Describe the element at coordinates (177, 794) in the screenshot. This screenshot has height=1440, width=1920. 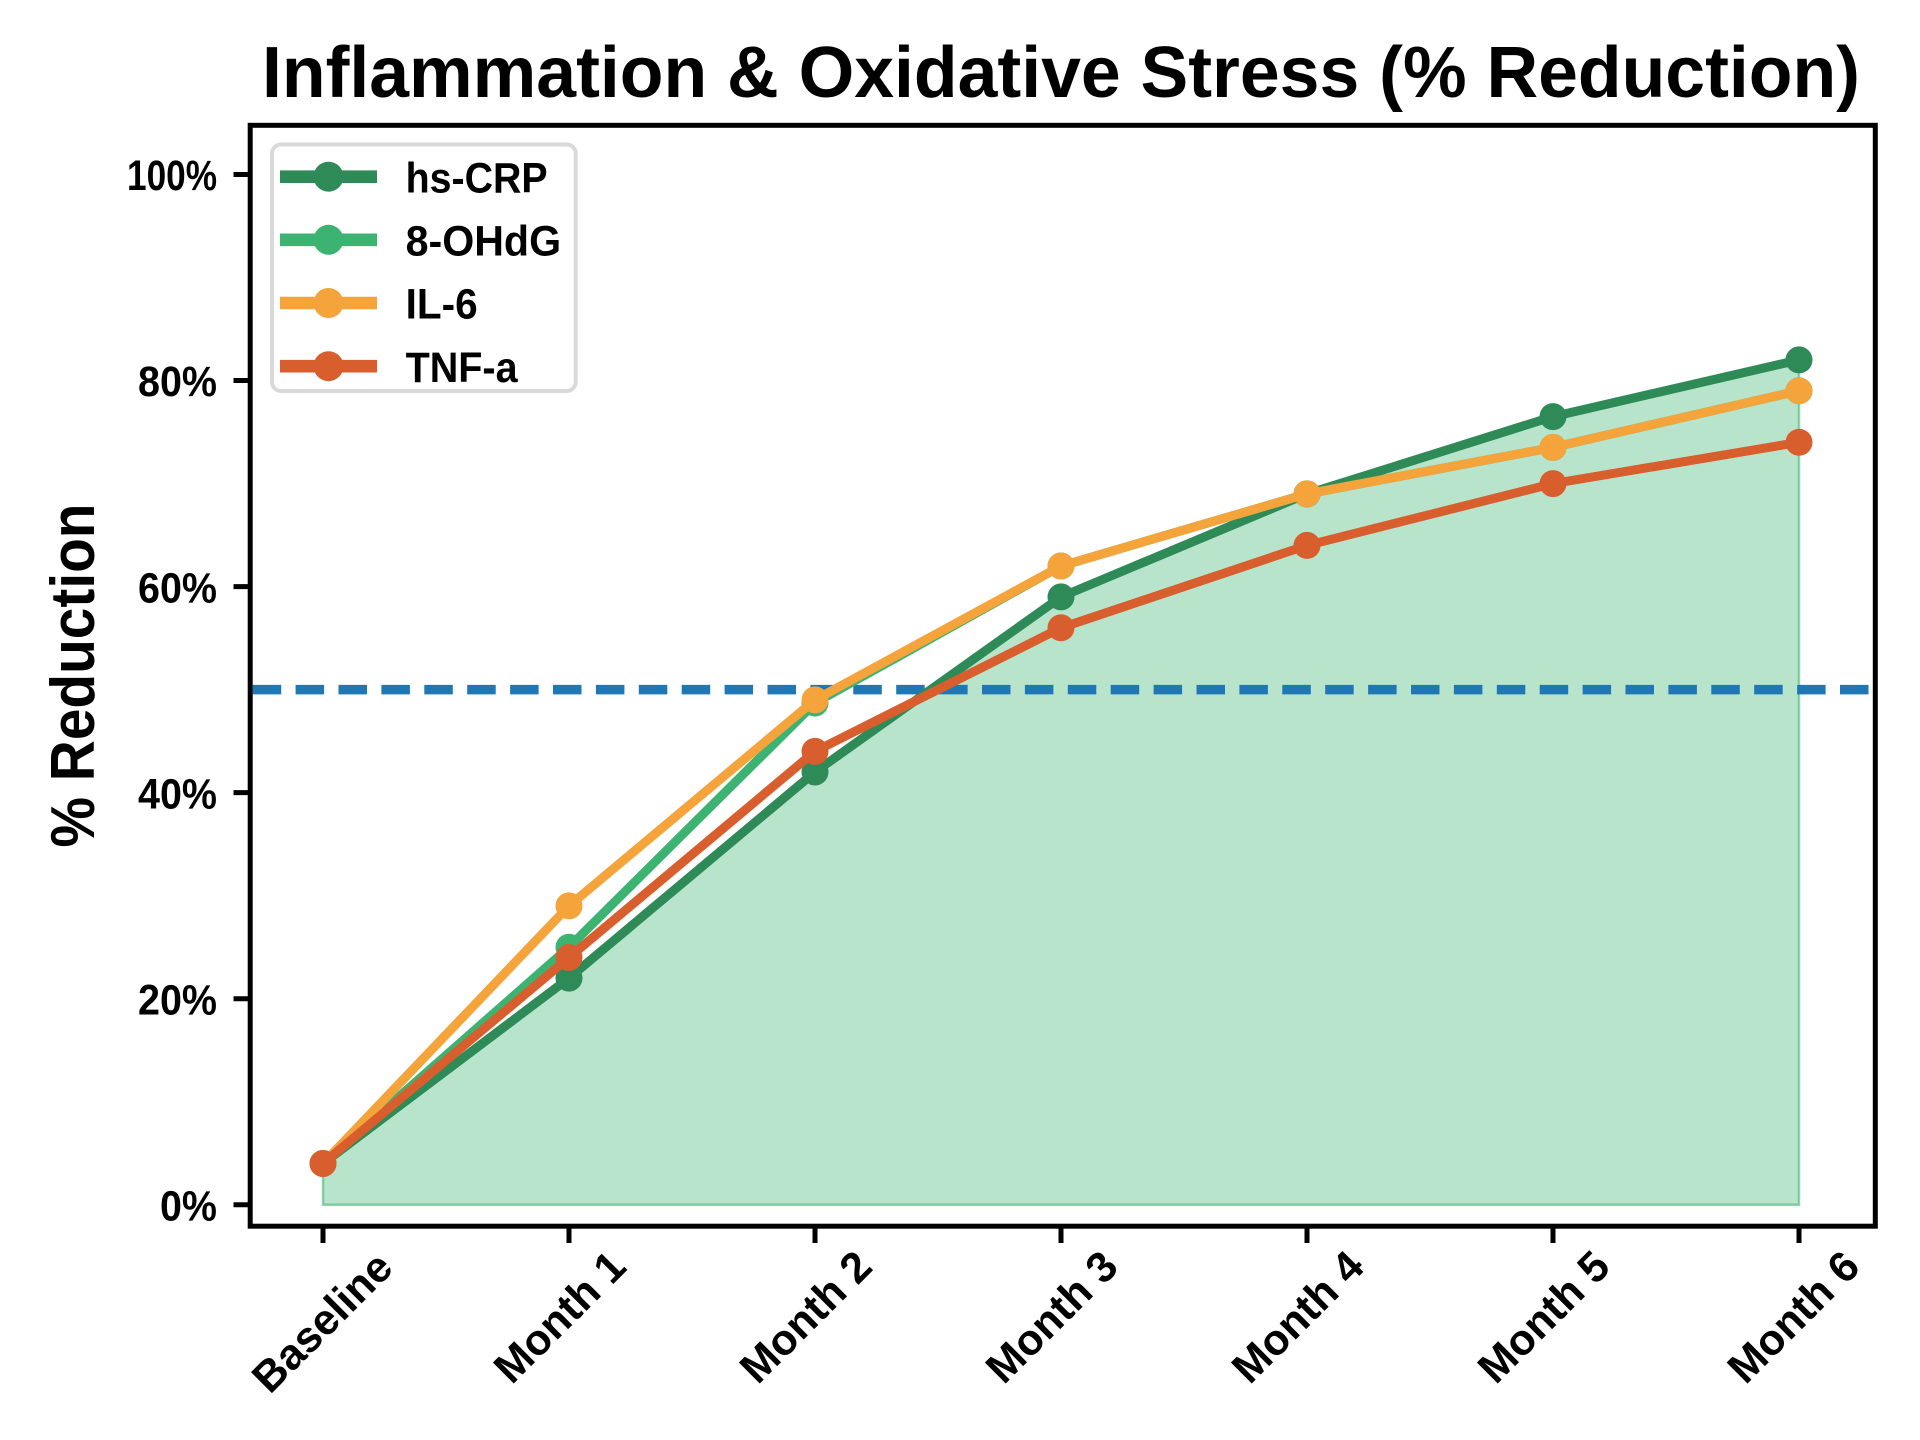
I see `svg-text: 40%` at that location.